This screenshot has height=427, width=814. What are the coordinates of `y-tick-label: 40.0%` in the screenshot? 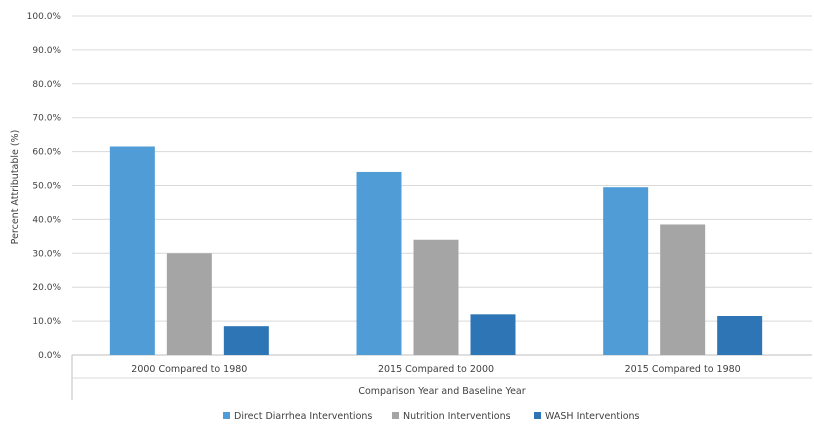 It's located at (46, 220).